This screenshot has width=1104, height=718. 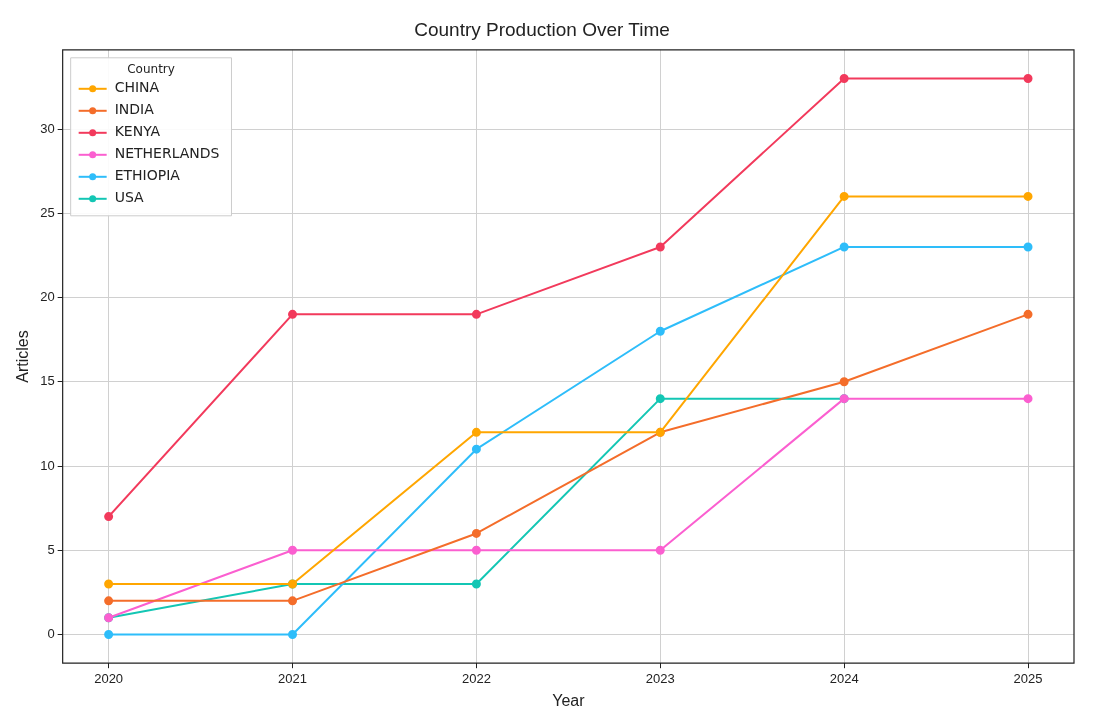 I want to click on y-tick-label: 0, so click(x=51, y=634).